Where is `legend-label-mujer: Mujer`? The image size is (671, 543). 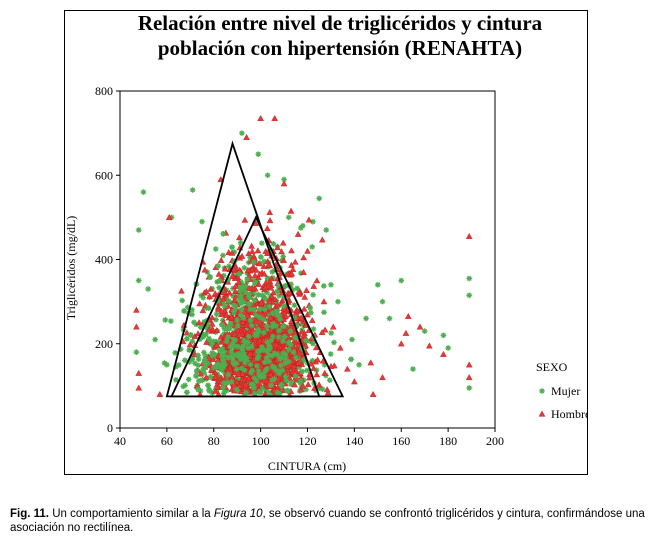 legend-label-mujer: Mujer is located at coordinates (565, 391).